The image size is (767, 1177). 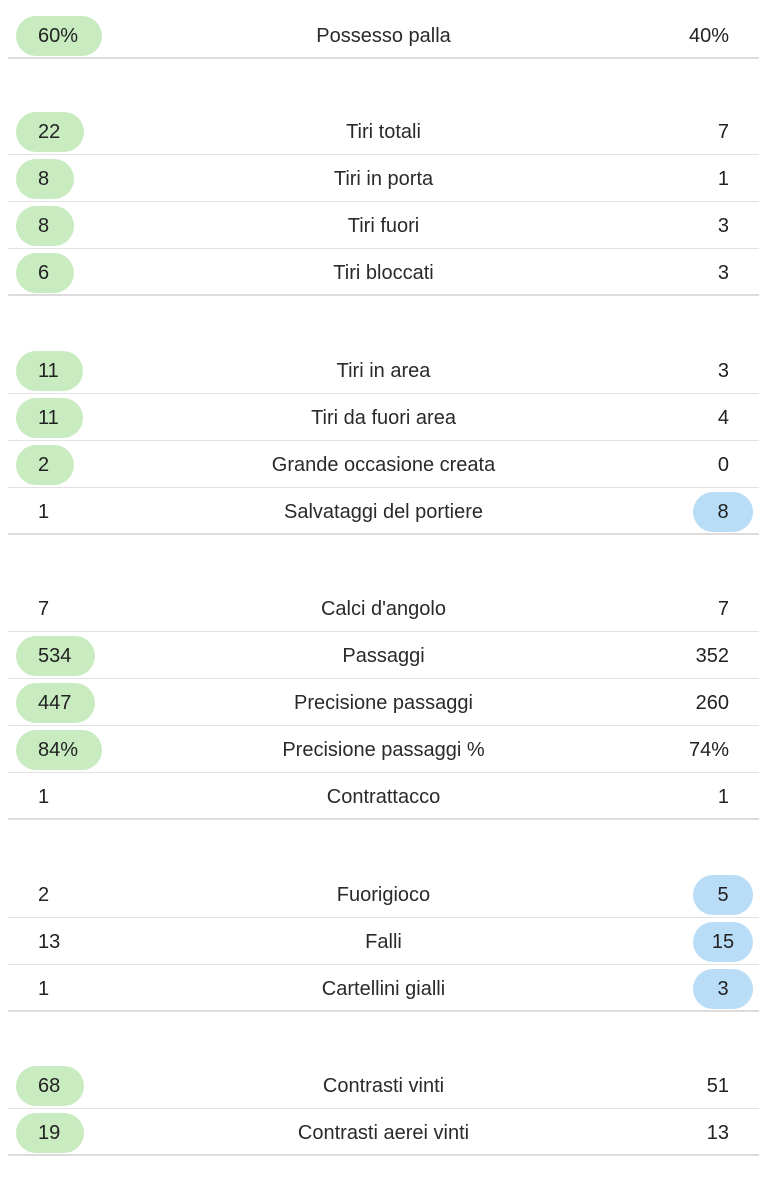 What do you see at coordinates (723, 511) in the screenshot?
I see `away-value: 8` at bounding box center [723, 511].